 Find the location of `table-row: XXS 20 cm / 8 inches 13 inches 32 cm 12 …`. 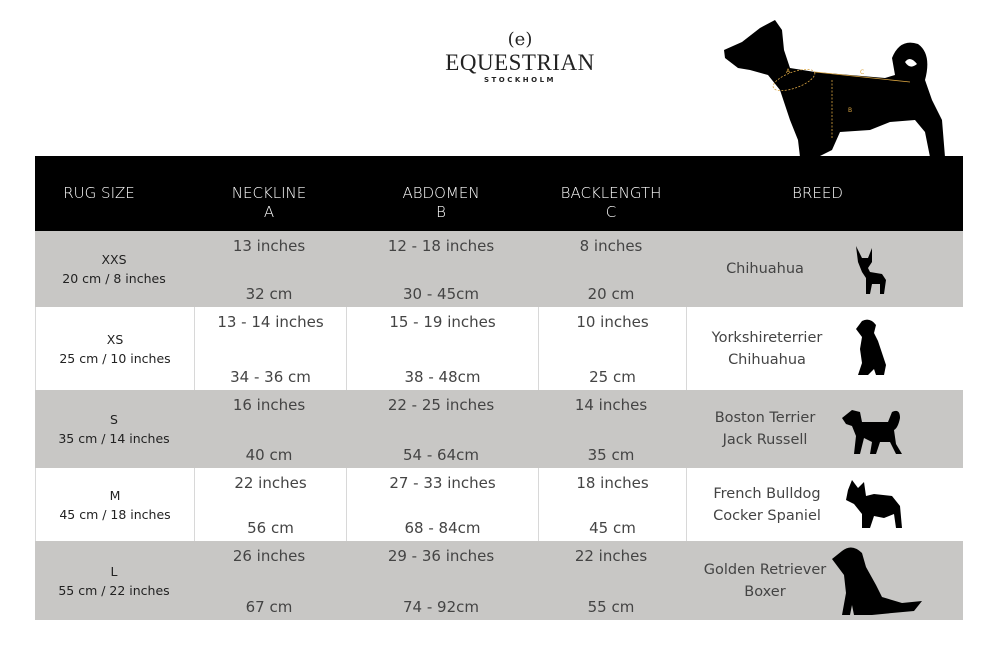

table-row: XXS 20 cm / 8 inches 13 inches 32 cm 12 … is located at coordinates (499, 269).